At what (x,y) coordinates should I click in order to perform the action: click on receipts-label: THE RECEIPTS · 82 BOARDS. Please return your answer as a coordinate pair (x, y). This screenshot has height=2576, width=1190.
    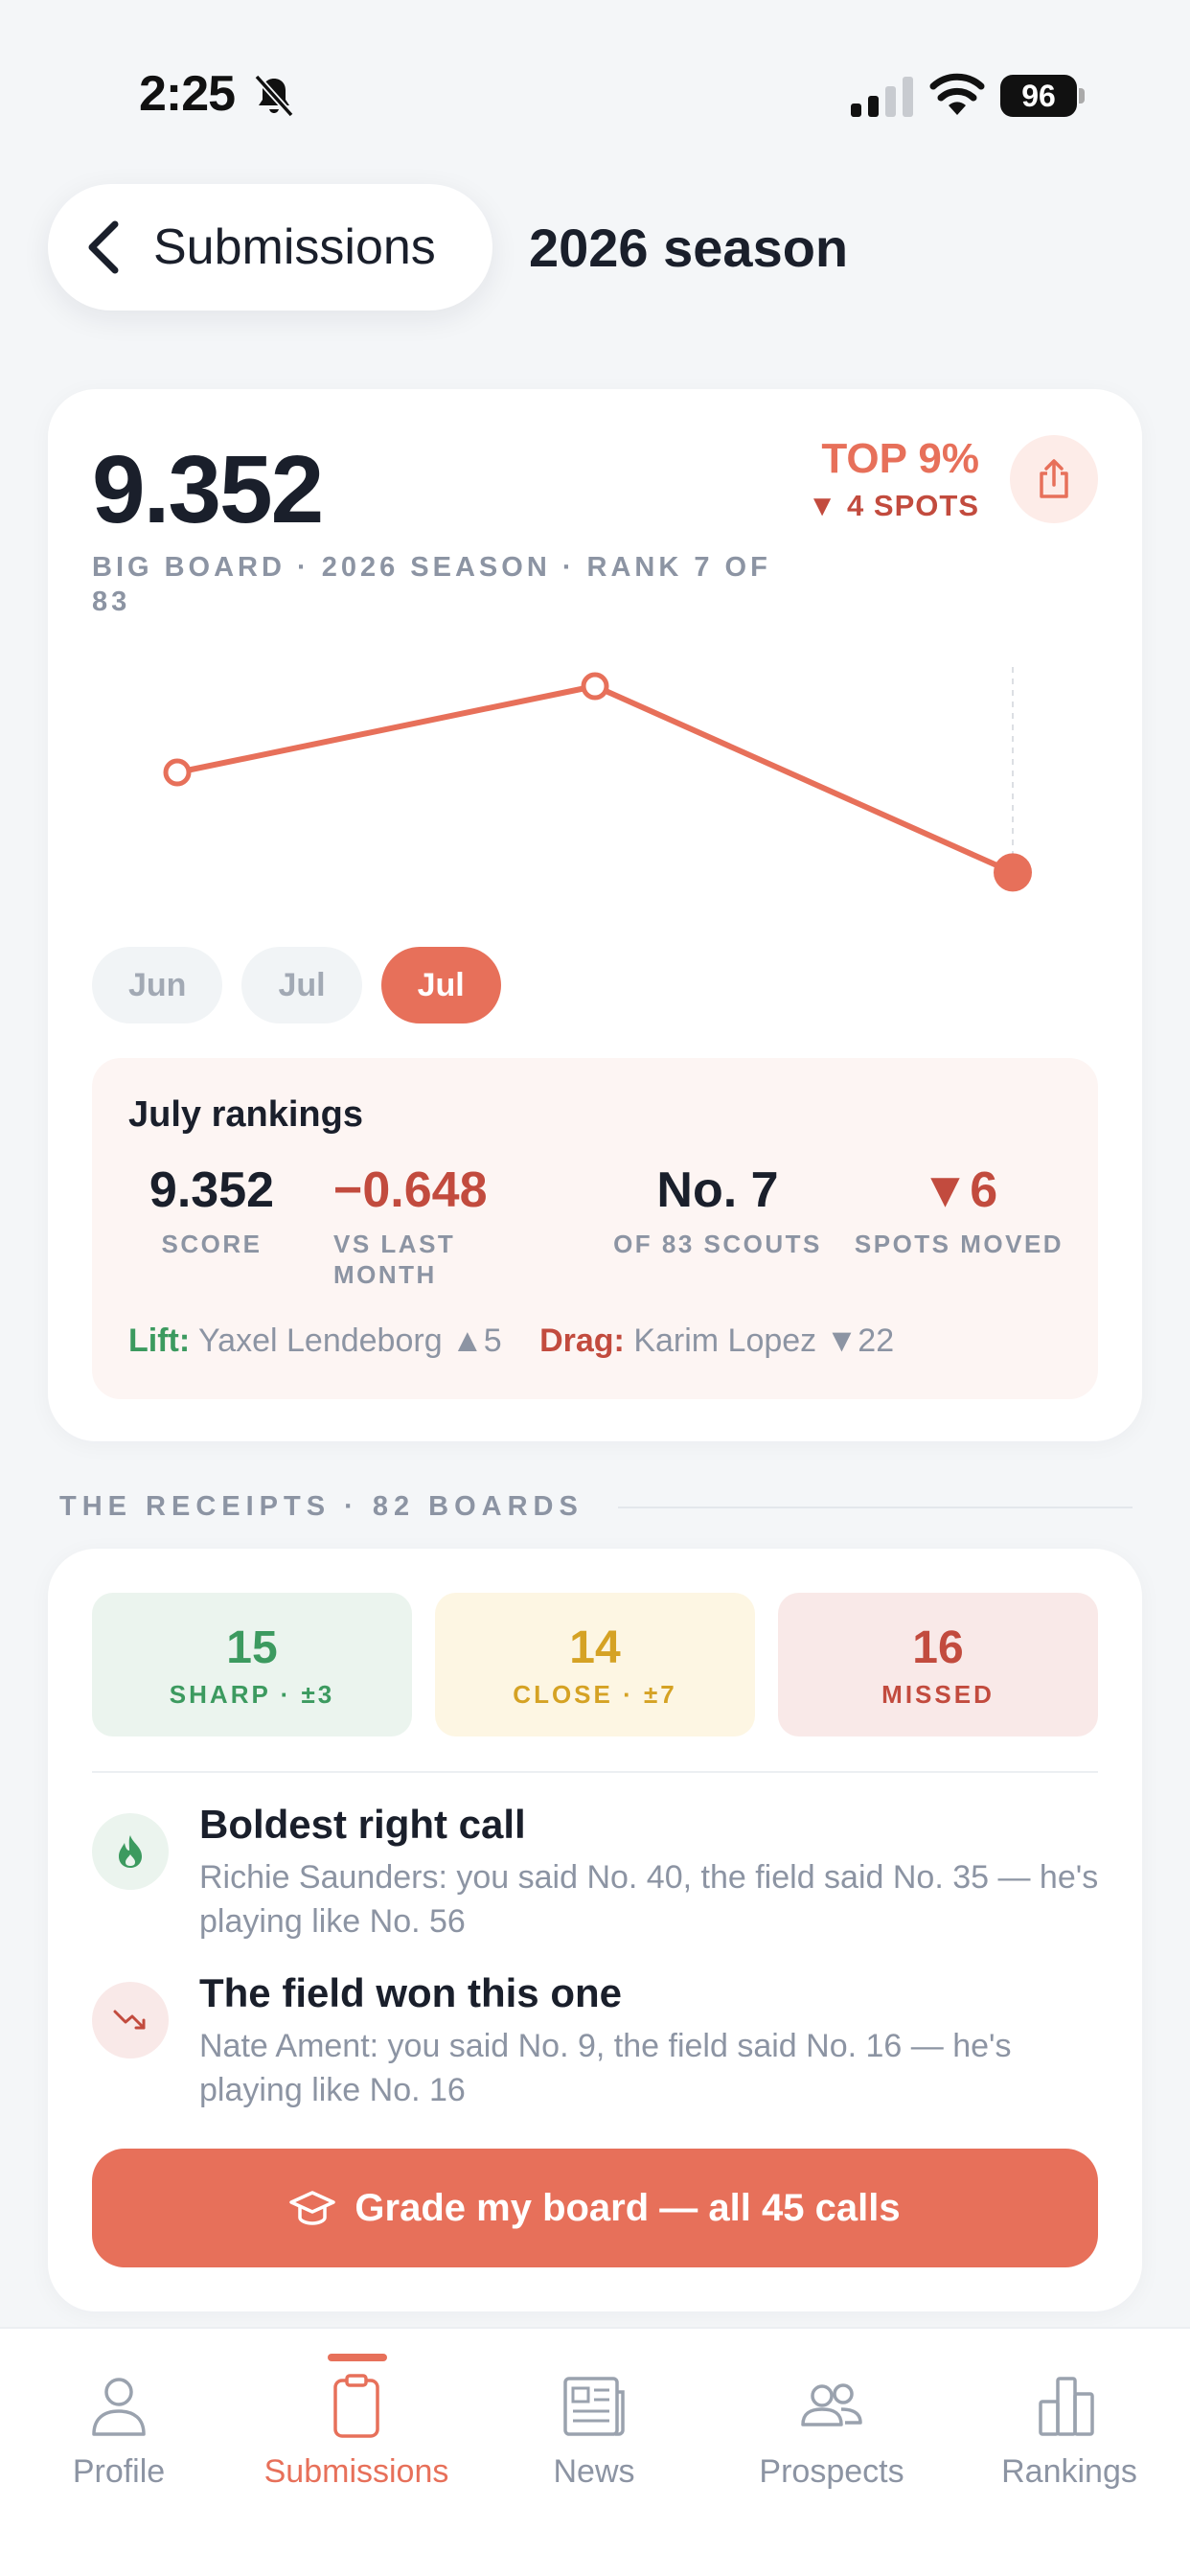
    Looking at the image, I should click on (321, 1506).